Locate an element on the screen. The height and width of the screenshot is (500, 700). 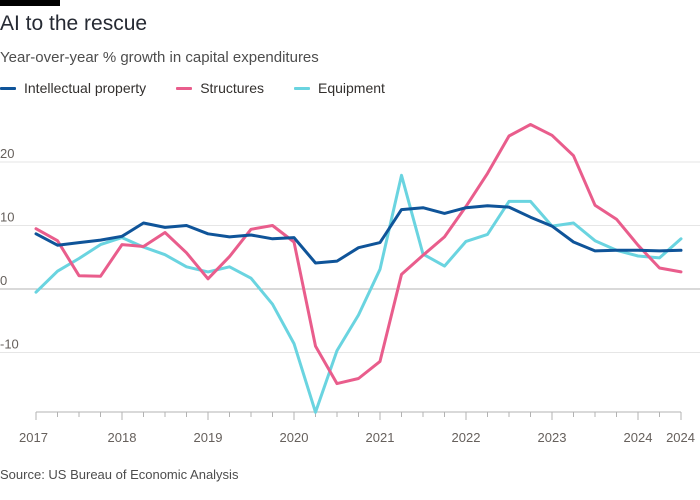
y-tick-label: 0 is located at coordinates (3, 280).